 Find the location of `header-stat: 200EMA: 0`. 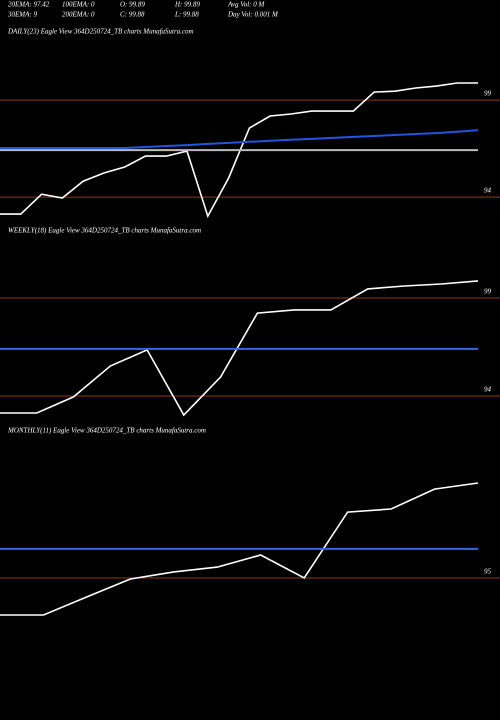

header-stat: 200EMA: 0 is located at coordinates (78, 15).